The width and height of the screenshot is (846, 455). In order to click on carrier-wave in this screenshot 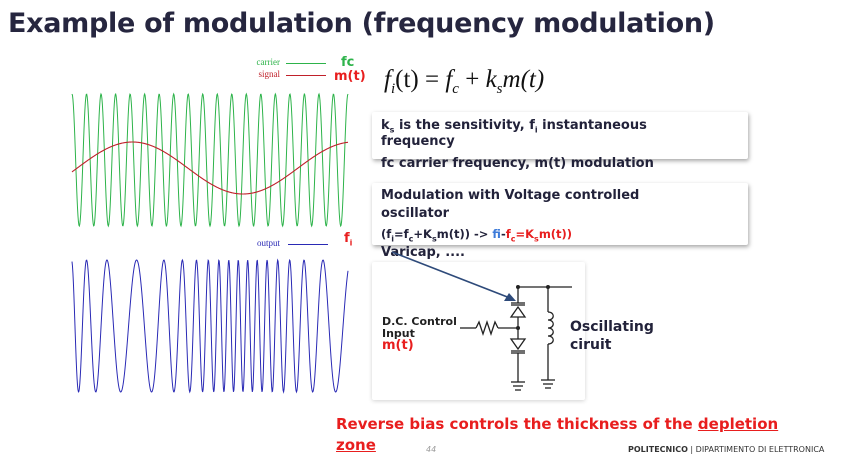, I will do `click(210, 160)`.